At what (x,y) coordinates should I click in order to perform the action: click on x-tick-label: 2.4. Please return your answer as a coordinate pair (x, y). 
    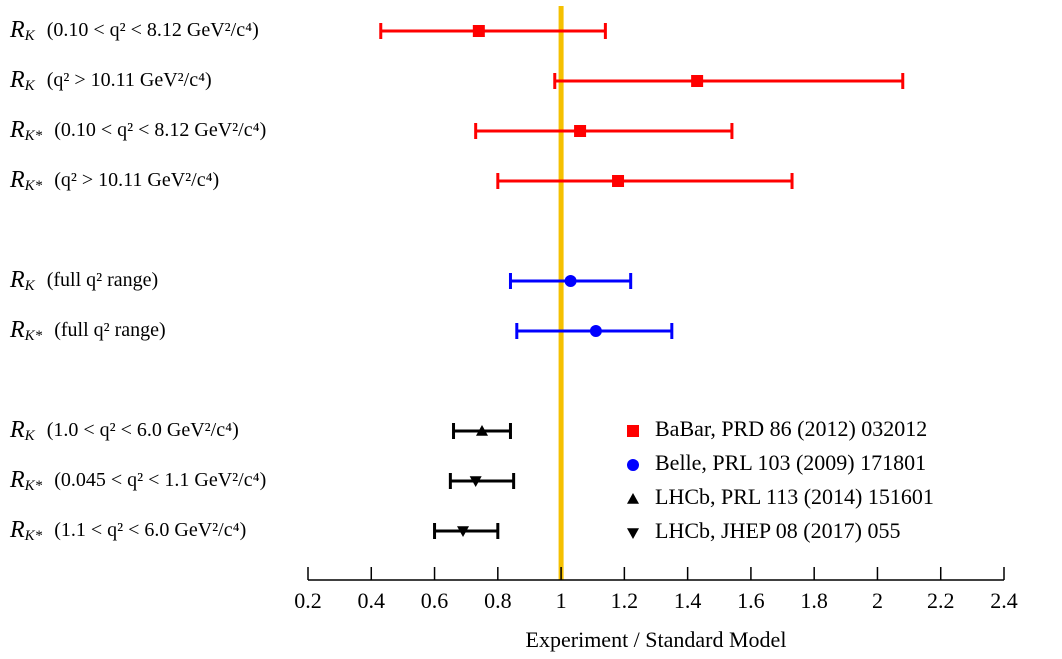
    Looking at the image, I should click on (1004, 600).